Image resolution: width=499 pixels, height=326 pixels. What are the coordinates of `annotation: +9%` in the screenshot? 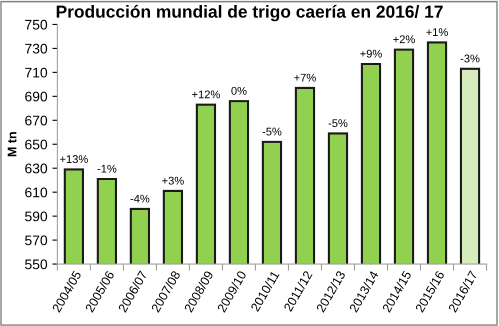 It's located at (371, 54).